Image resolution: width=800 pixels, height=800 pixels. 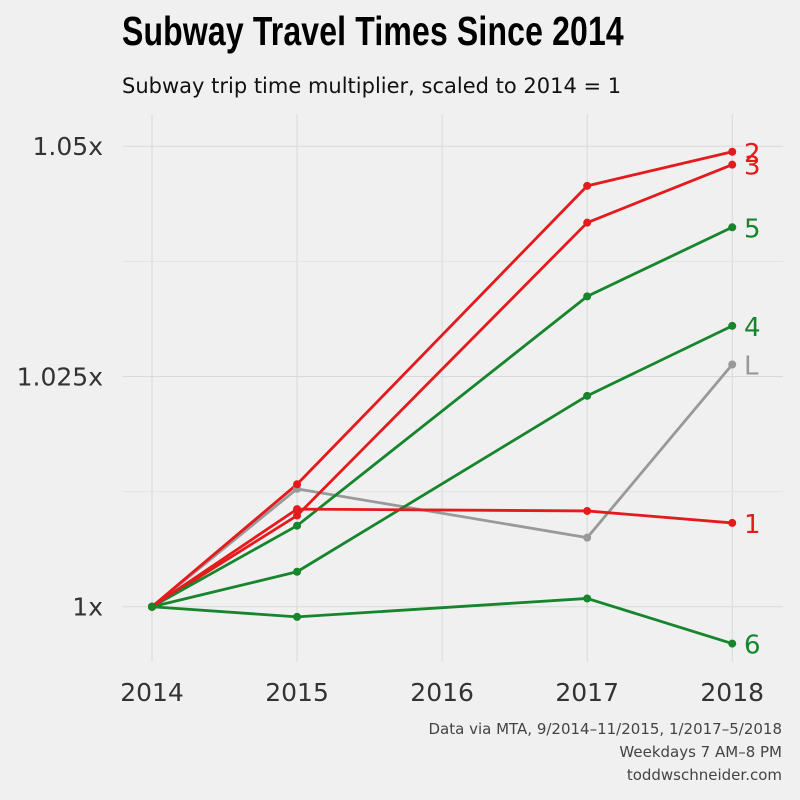 I want to click on y-tick-label: 1.025x, so click(x=60, y=376).